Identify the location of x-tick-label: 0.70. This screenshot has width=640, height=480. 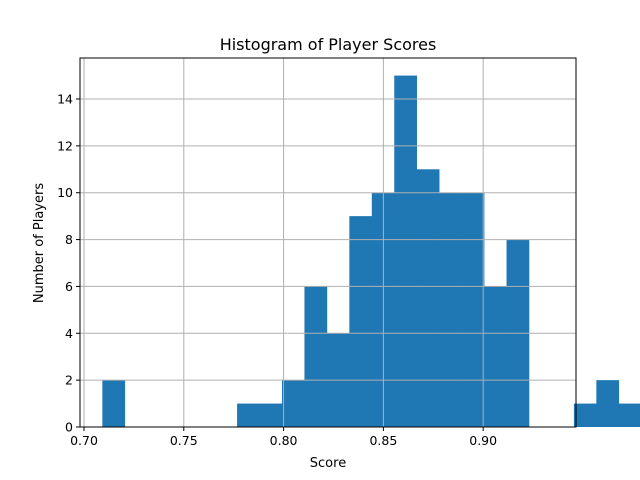
(84, 440).